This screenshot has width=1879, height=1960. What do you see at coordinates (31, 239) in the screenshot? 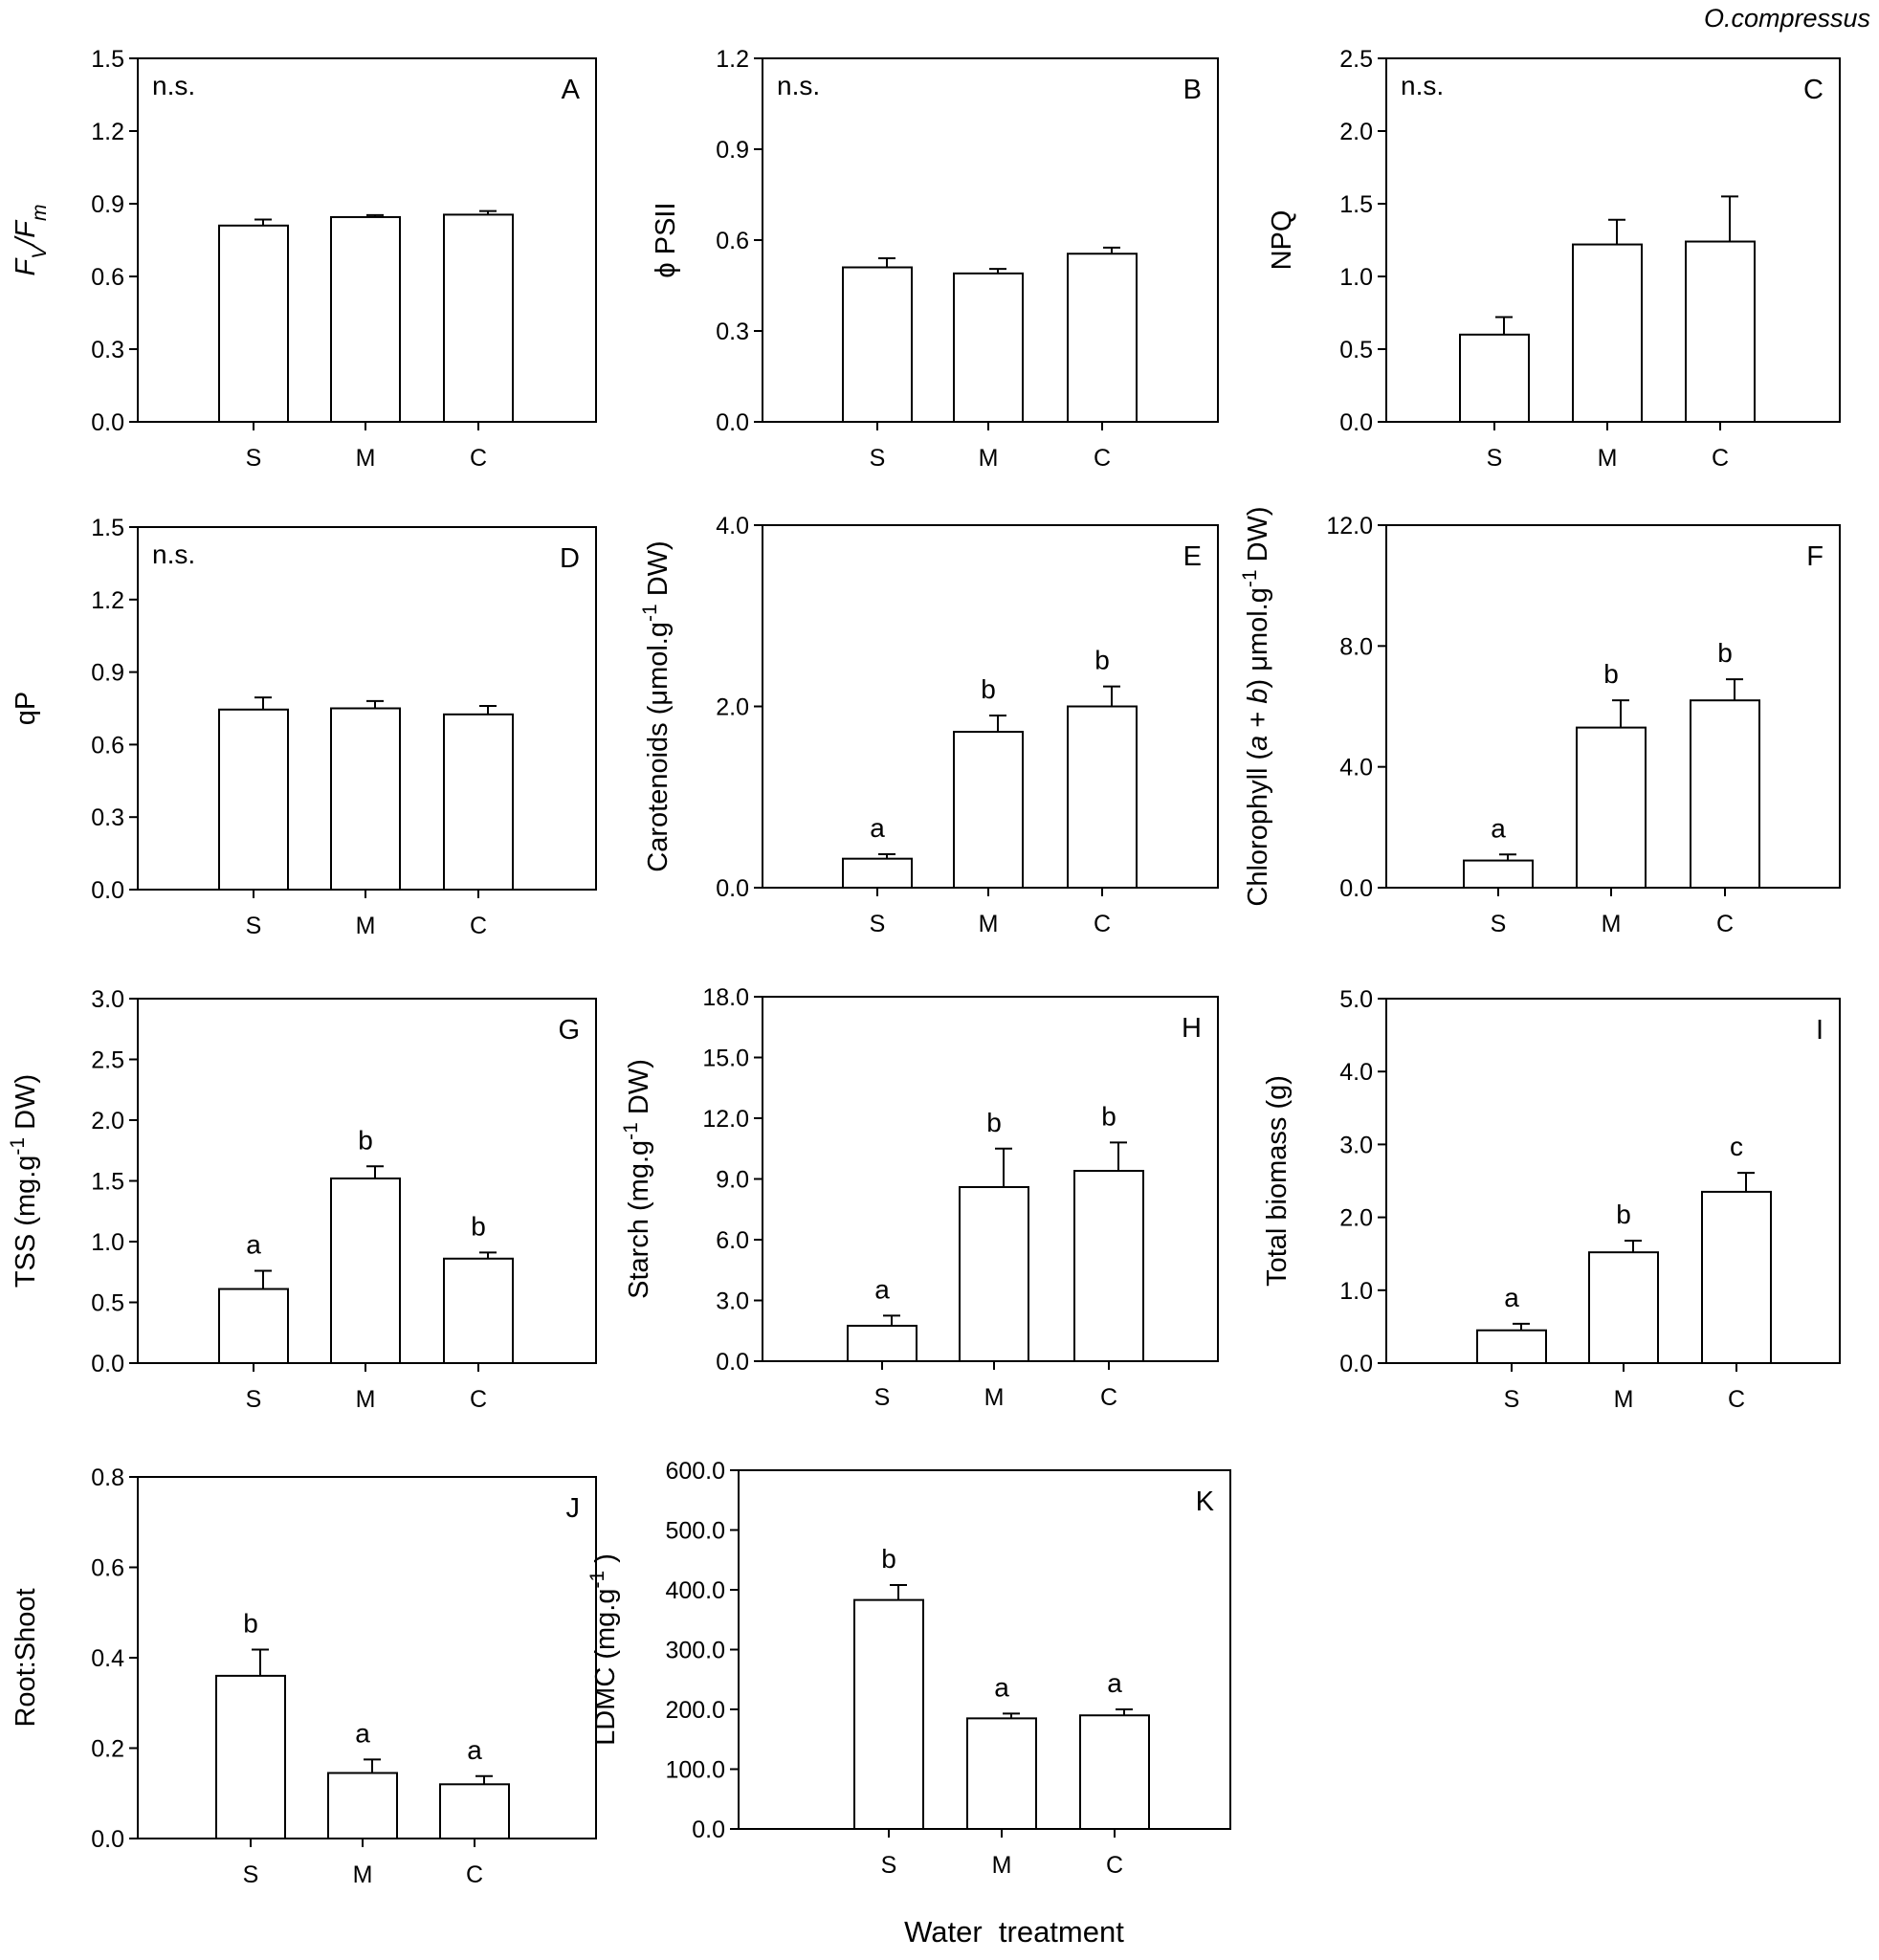
I see `y-axis-label: FV/Fm` at bounding box center [31, 239].